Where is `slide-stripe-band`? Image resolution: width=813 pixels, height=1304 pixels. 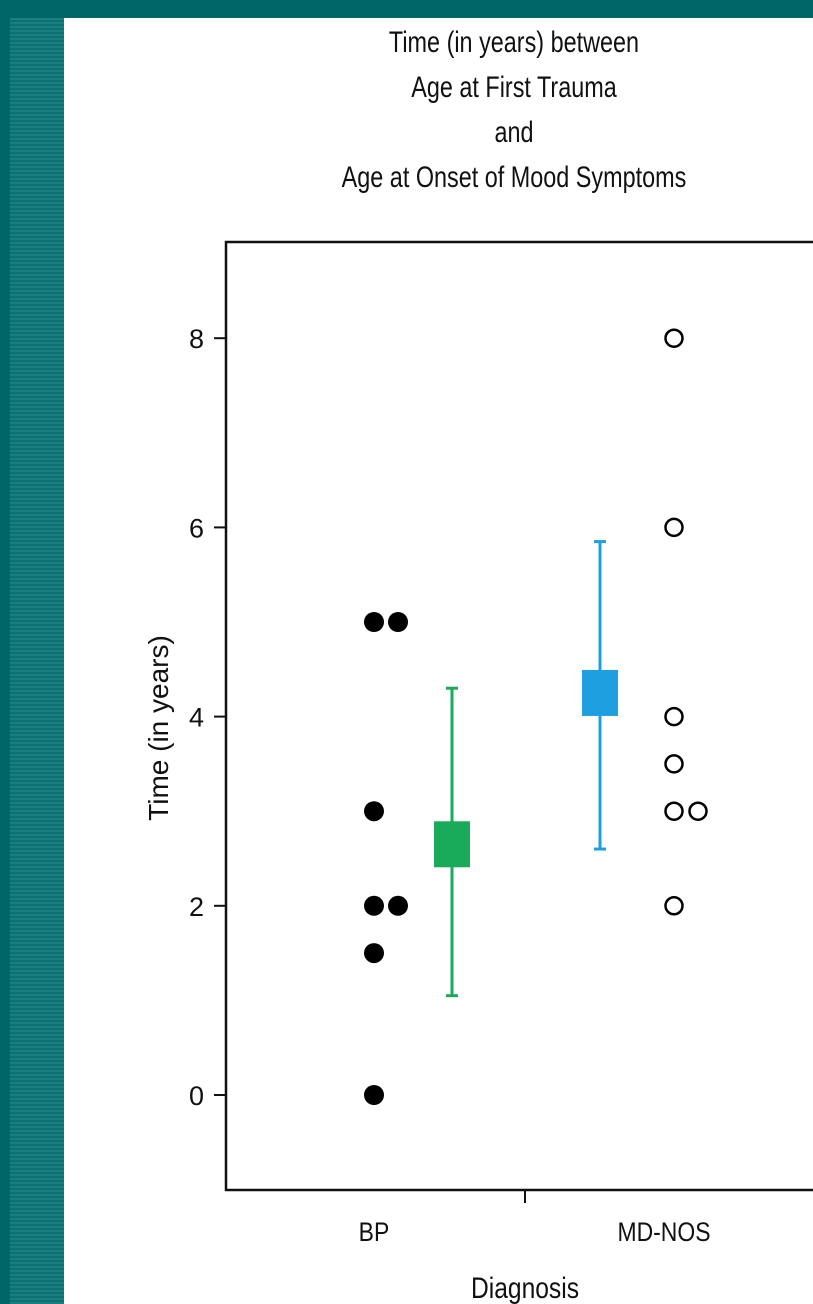 slide-stripe-band is located at coordinates (37, 661).